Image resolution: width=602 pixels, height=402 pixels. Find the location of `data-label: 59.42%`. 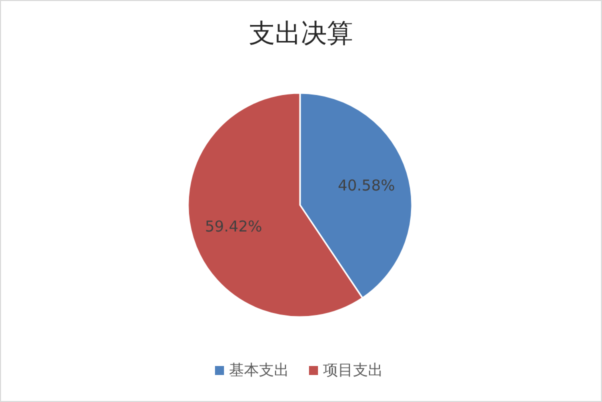

data-label: 59.42% is located at coordinates (233, 226).